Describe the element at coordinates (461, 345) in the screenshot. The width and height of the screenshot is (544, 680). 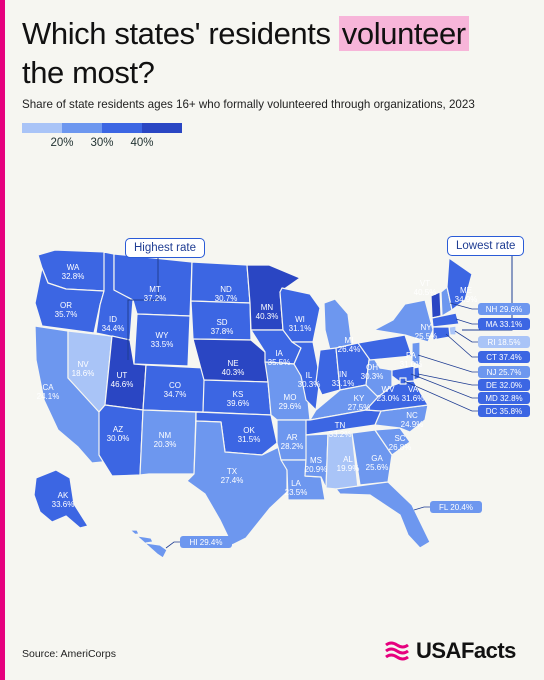
I see `leader-line-ct` at that location.